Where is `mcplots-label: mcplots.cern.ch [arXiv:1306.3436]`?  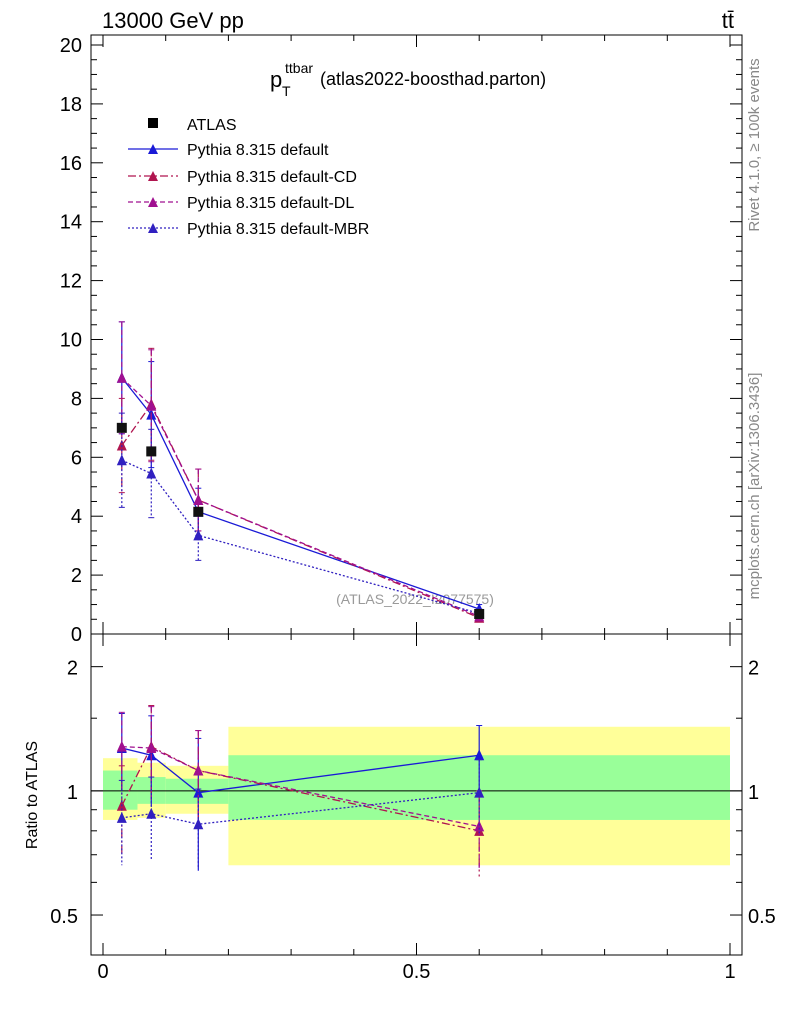
mcplots-label: mcplots.cern.ch [arXiv:1306.3436] is located at coordinates (754, 486).